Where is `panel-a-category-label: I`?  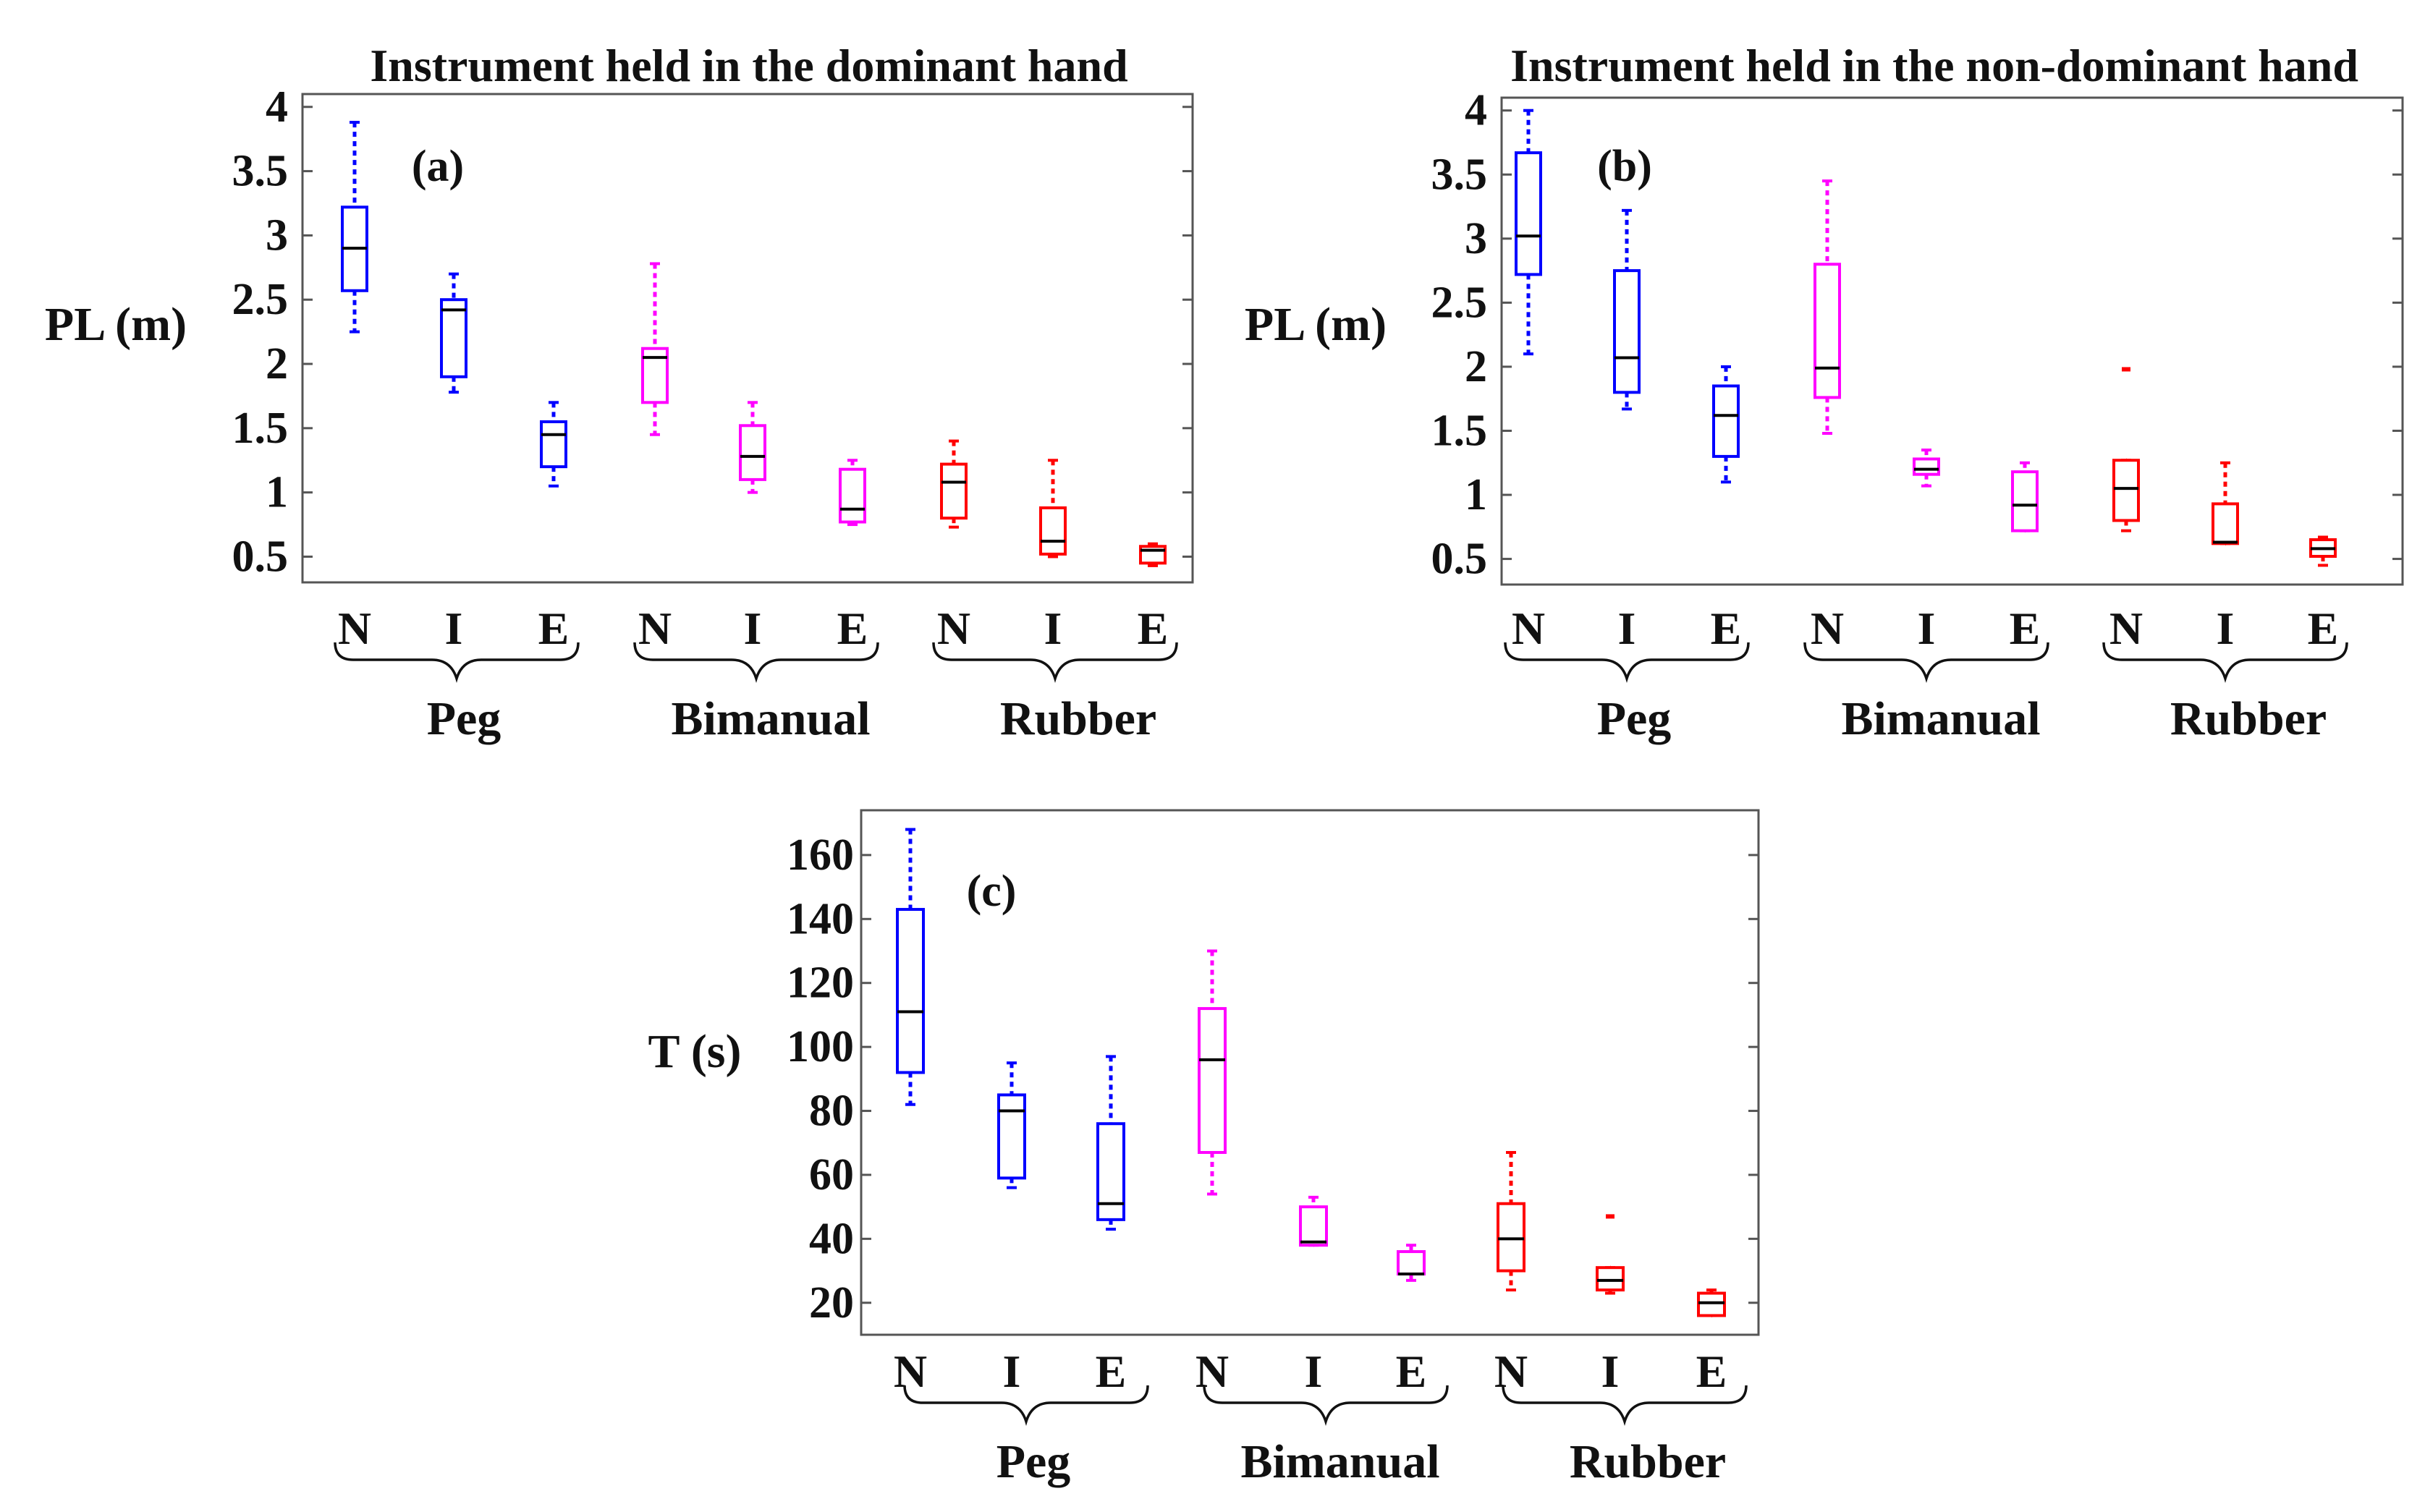 panel-a-category-label: I is located at coordinates (753, 628).